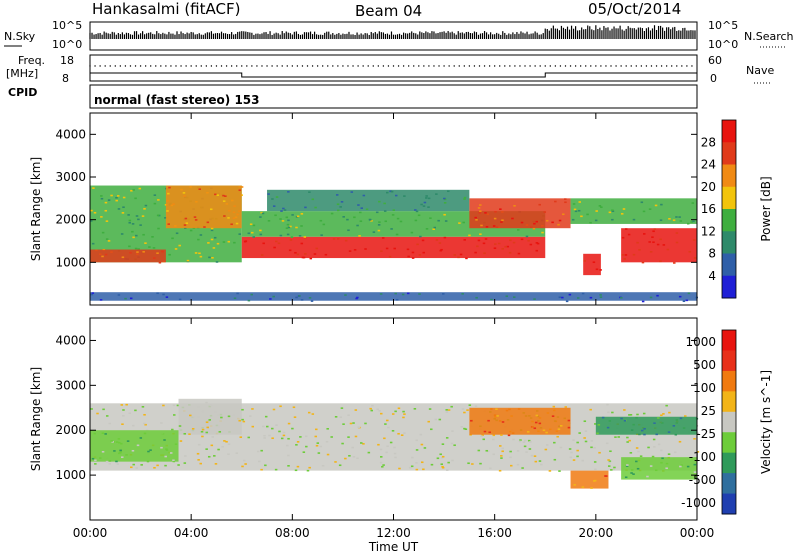 The height and width of the screenshot is (554, 800). I want to click on y-tick-label: 3000, so click(70, 177).